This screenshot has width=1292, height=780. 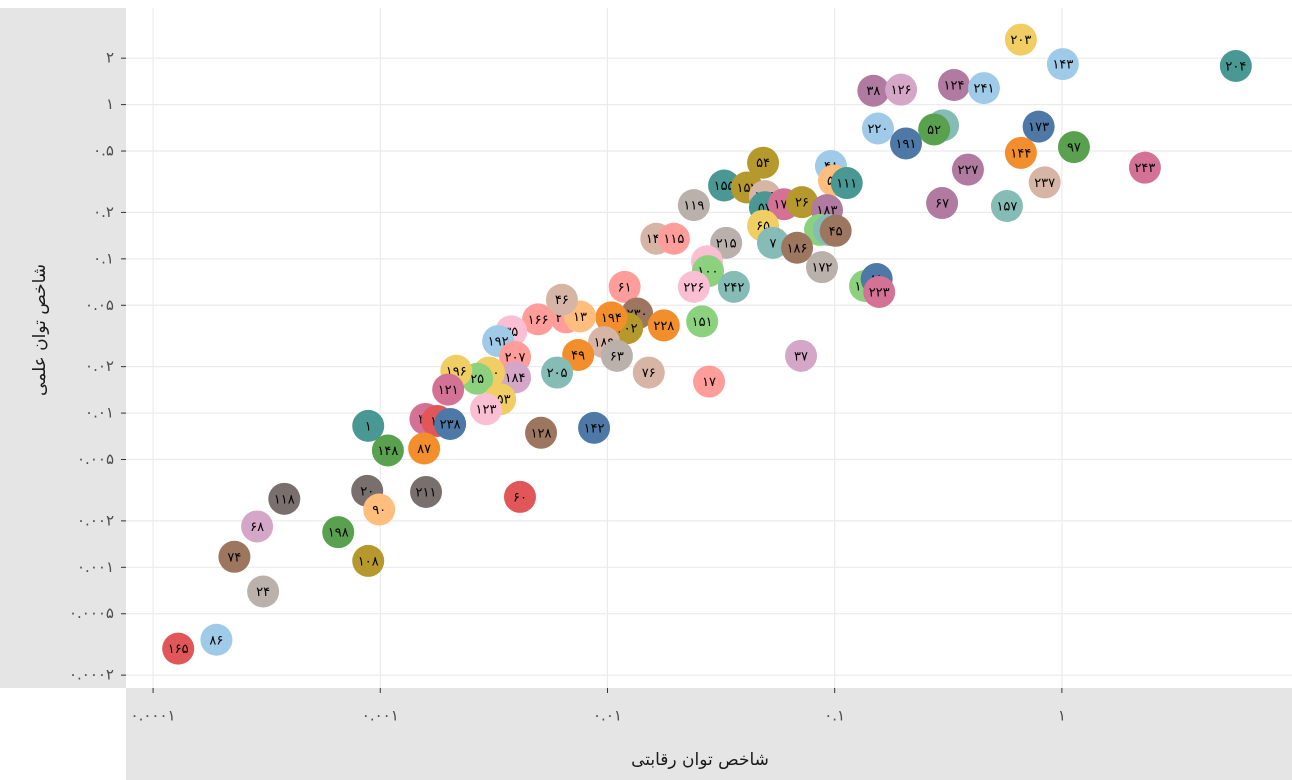 What do you see at coordinates (557, 373) in the screenshot?
I see `point-label: ۲۰۵` at bounding box center [557, 373].